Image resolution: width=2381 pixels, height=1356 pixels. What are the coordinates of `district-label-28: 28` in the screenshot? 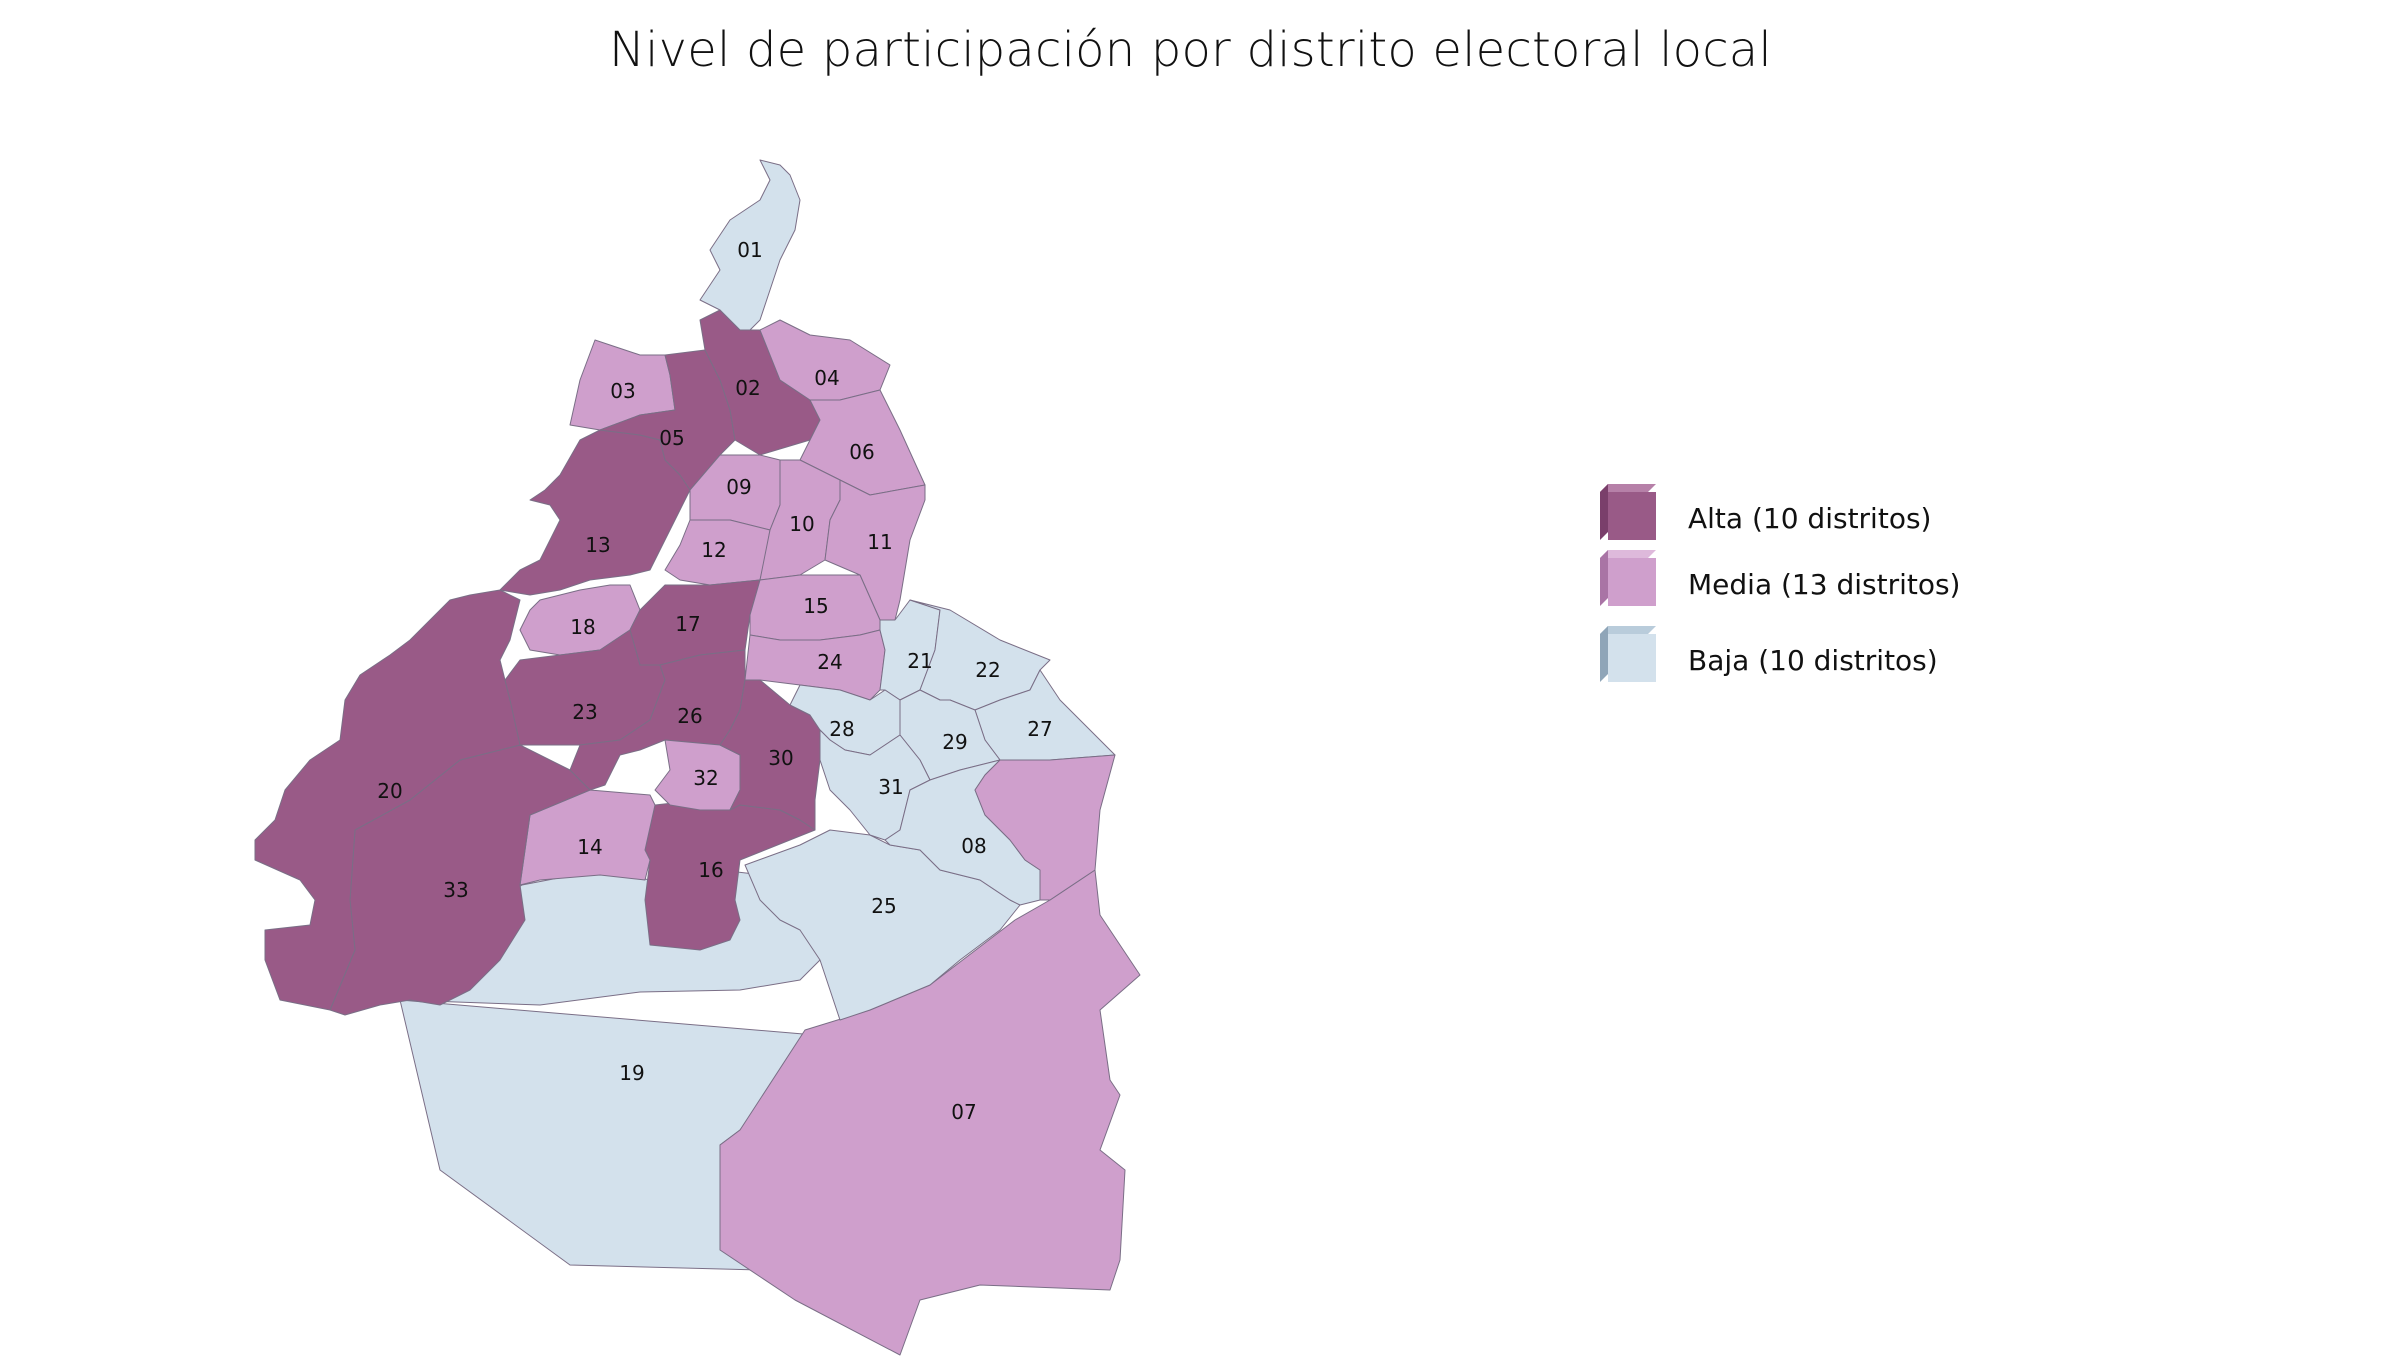 It's located at (841, 729).